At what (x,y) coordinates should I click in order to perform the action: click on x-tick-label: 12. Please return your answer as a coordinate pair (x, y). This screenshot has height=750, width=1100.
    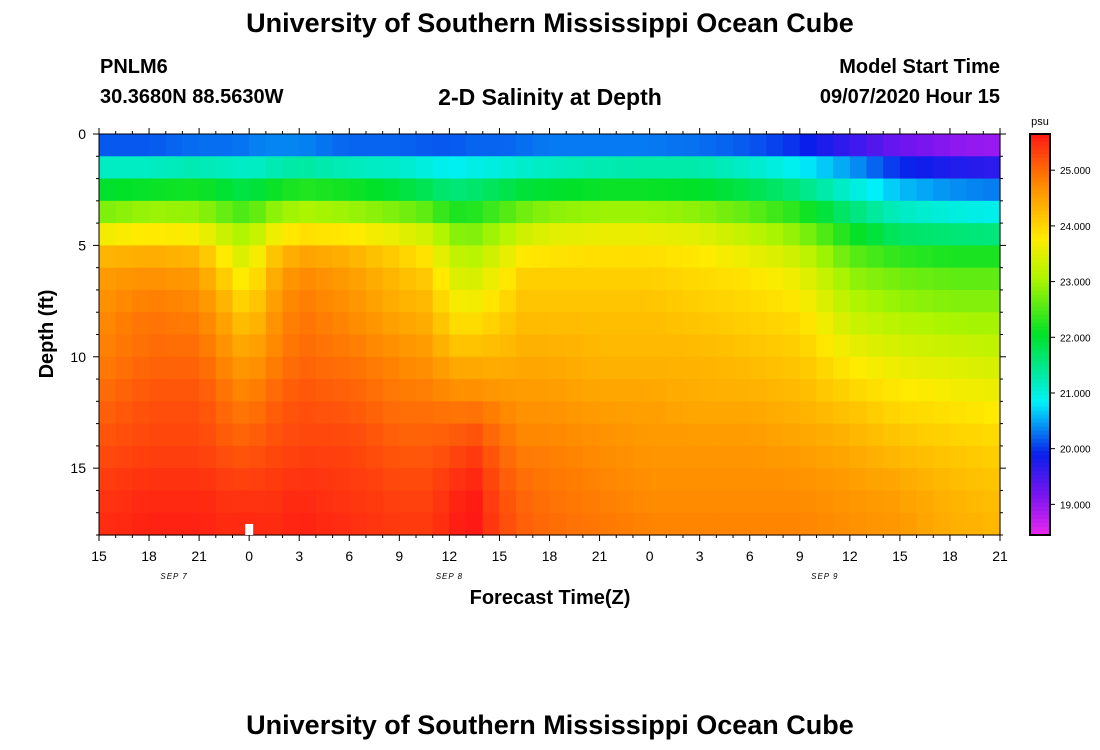
    Looking at the image, I should click on (850, 556).